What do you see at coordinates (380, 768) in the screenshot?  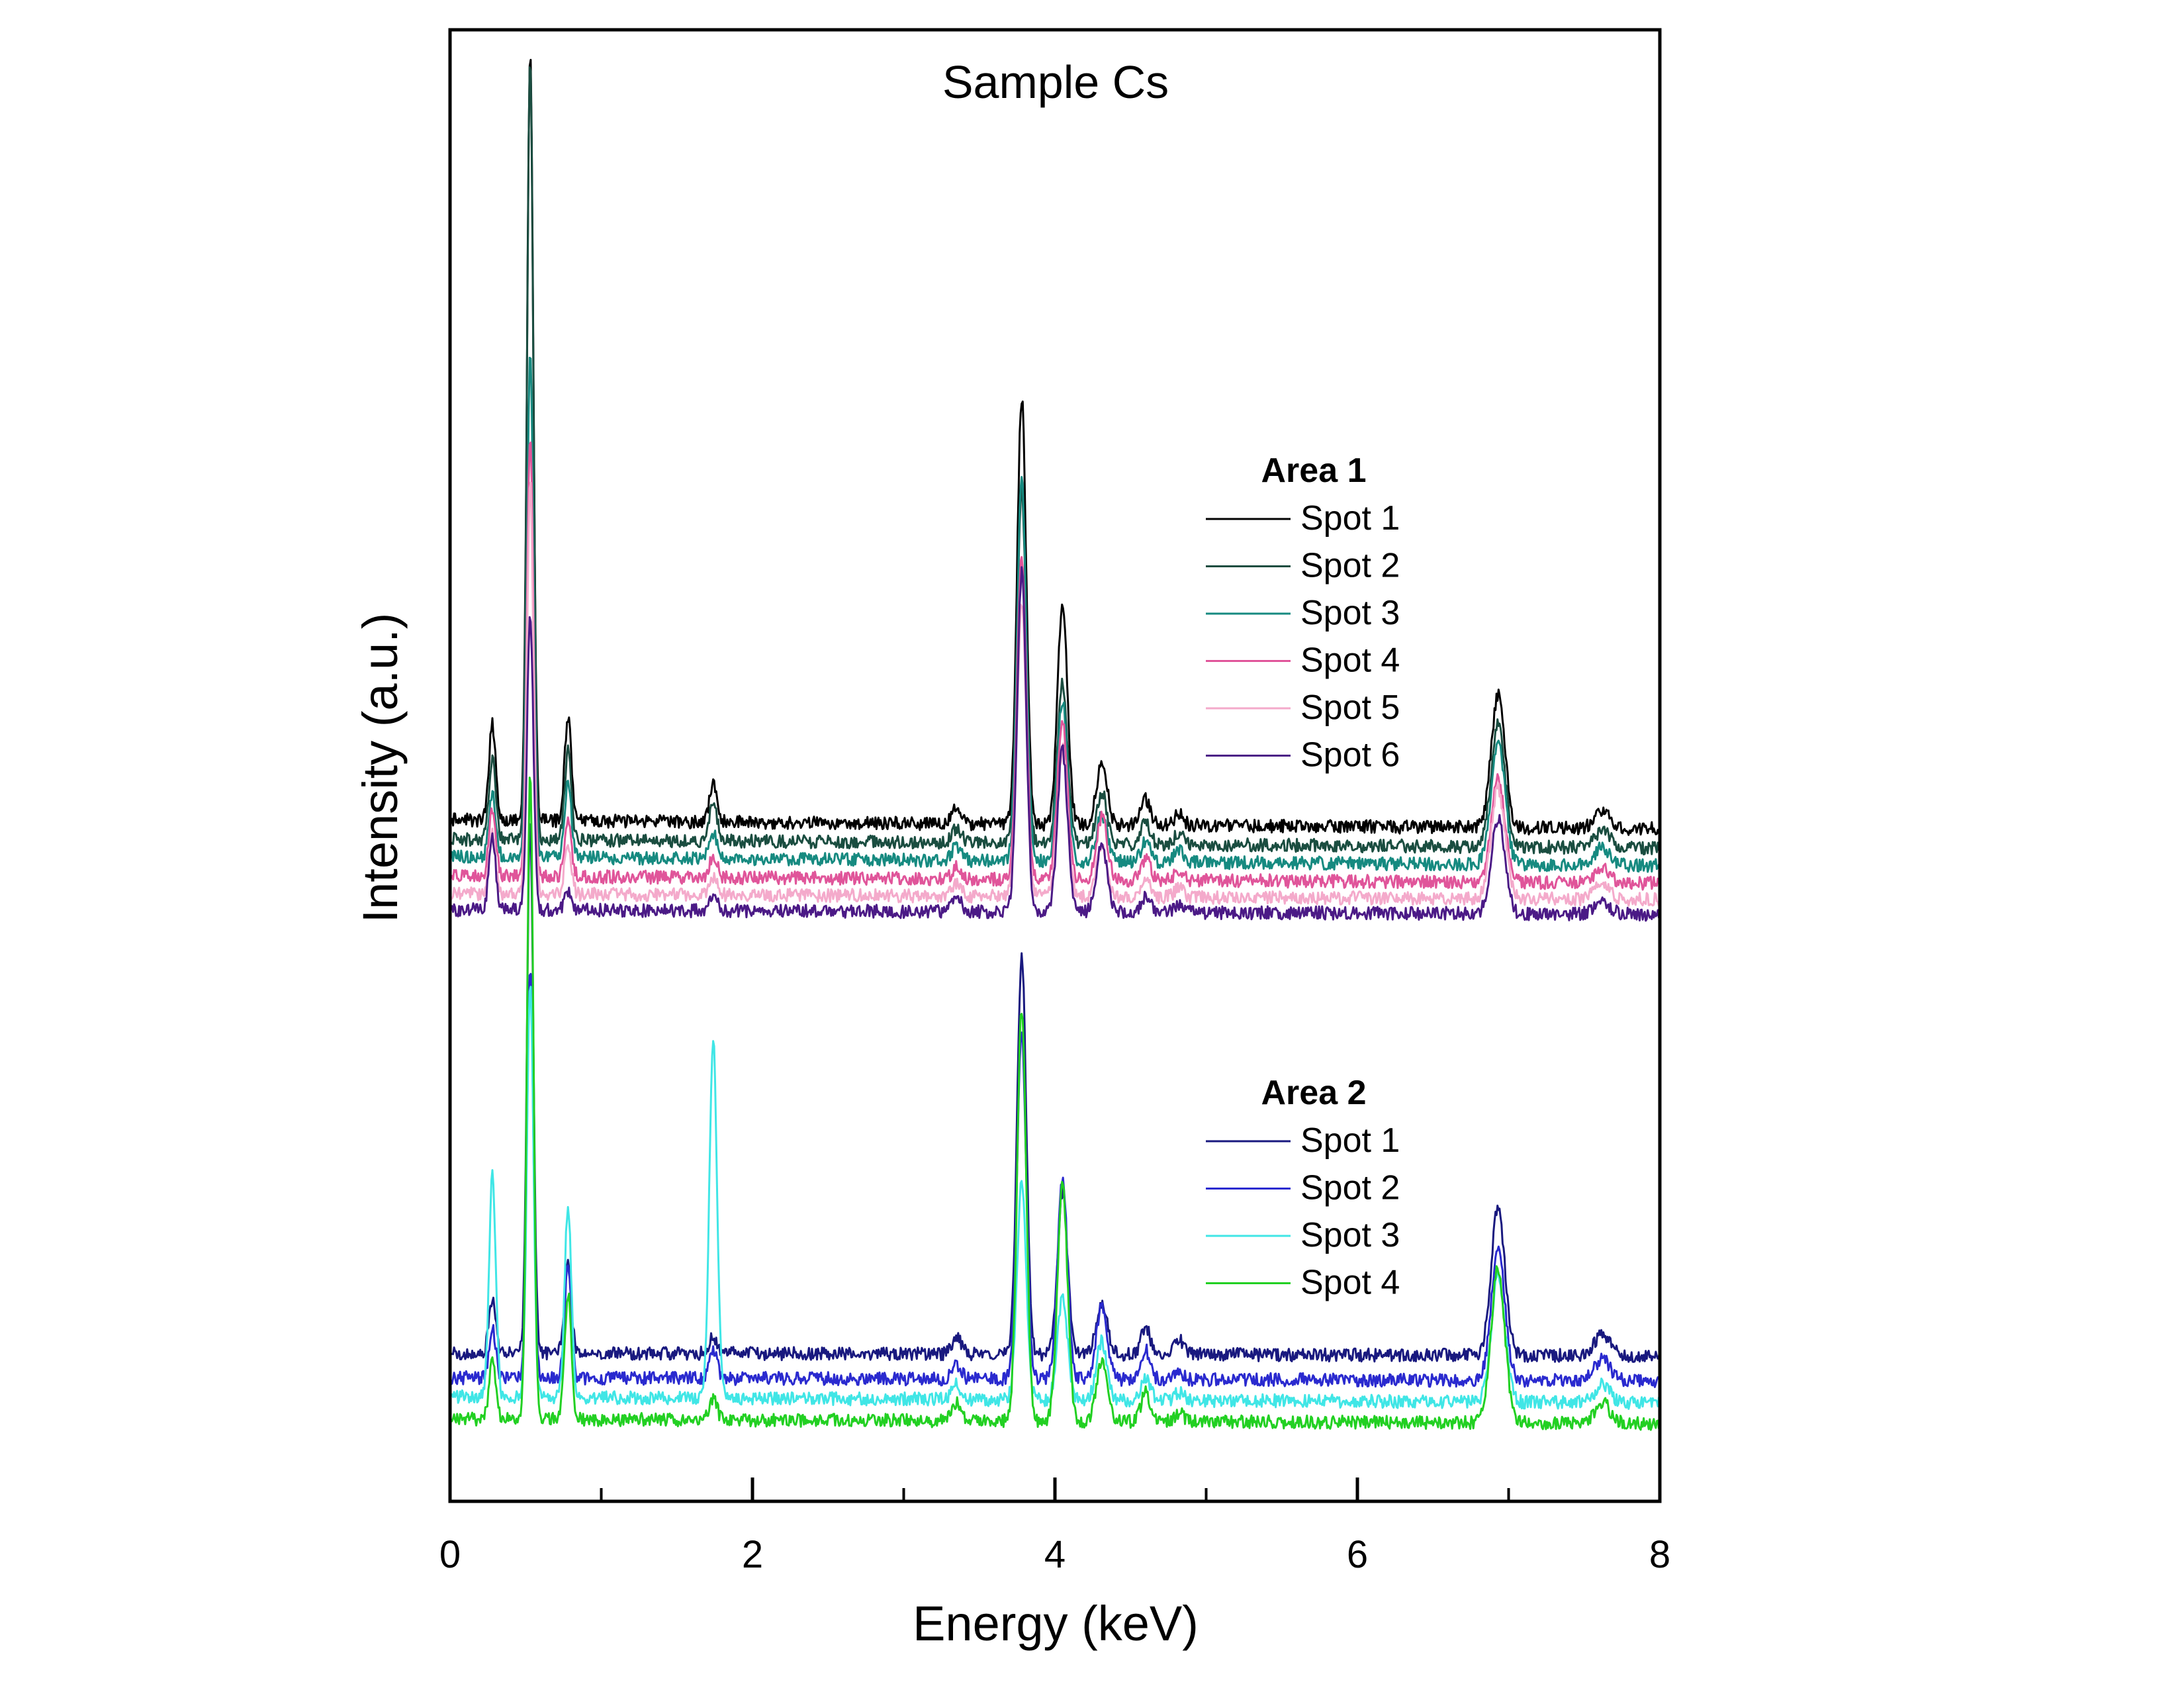 I see `y-axis-label: Intensity (a.u.)` at bounding box center [380, 768].